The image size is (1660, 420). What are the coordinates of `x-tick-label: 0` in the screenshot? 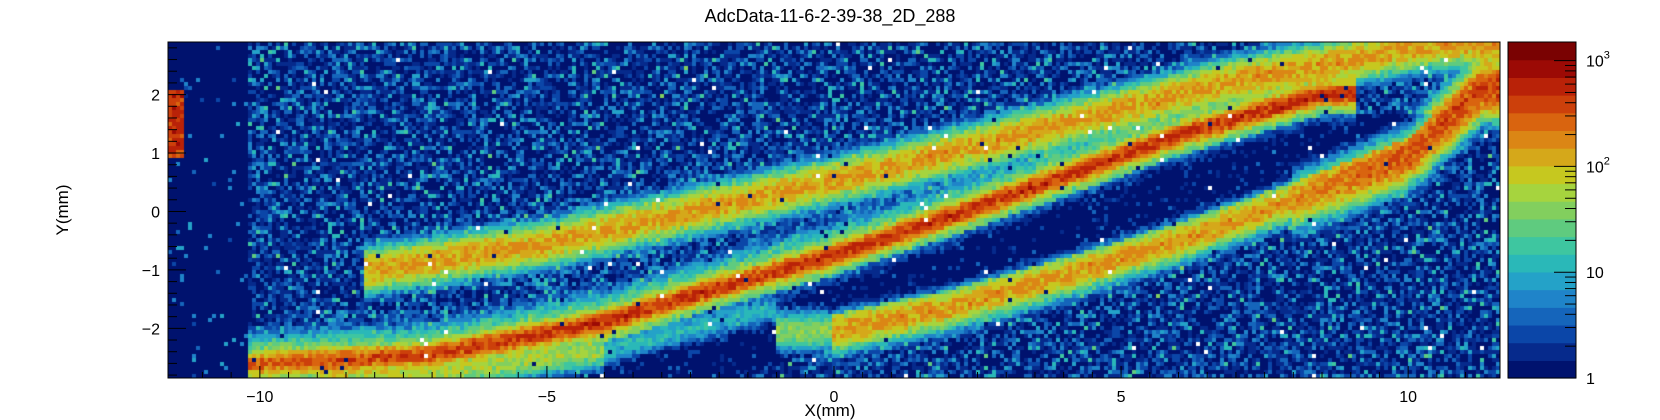 It's located at (834, 397).